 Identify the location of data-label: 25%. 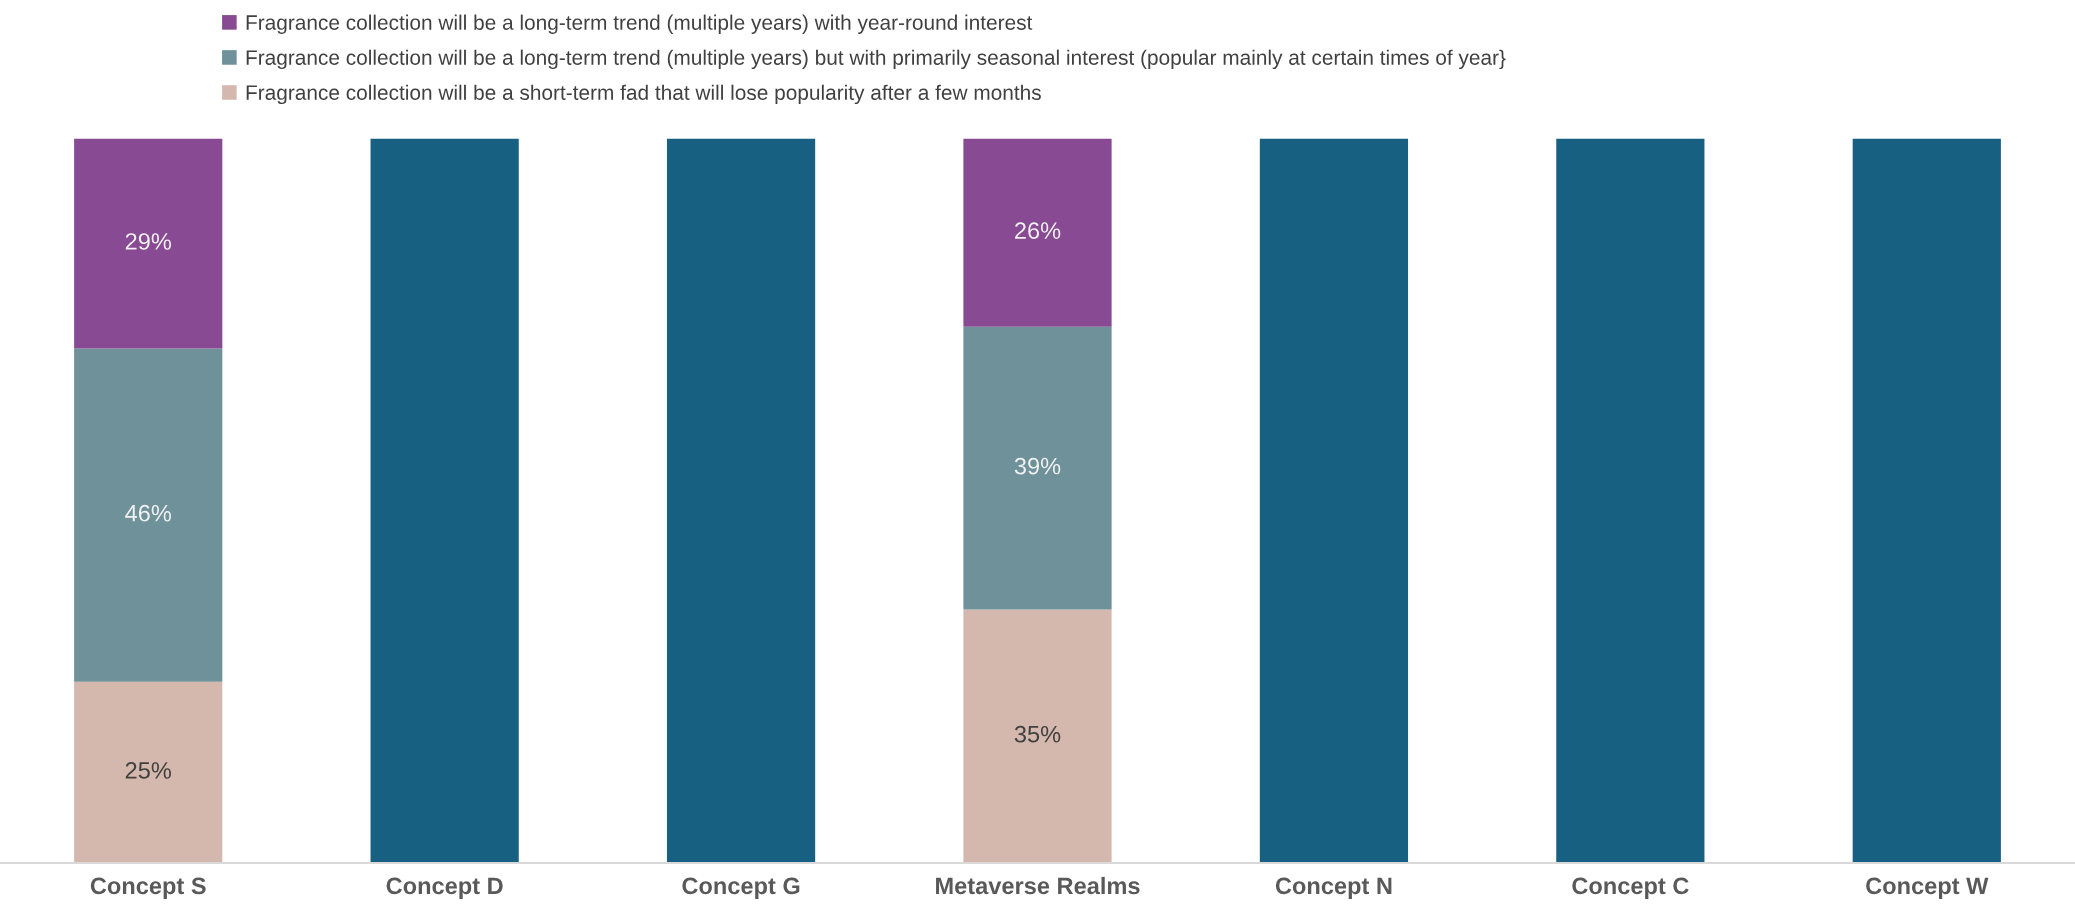
(148, 770).